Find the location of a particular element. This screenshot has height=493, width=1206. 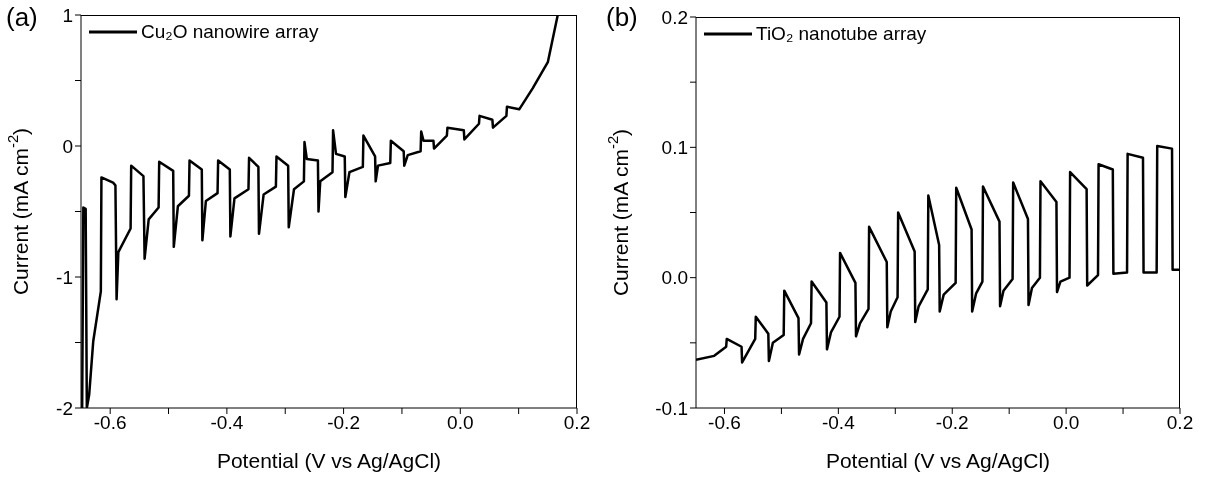

y-tick-label: 0.0 is located at coordinates (674, 278).